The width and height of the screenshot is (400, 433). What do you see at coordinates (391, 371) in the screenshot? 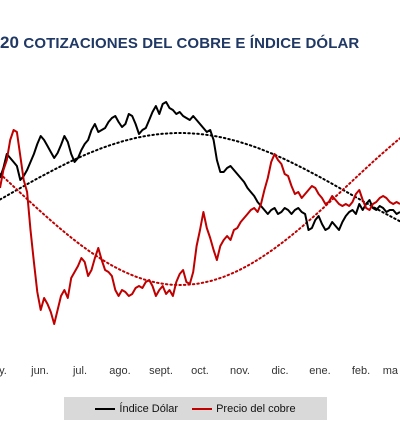
I see `x-tick-label: ma` at bounding box center [391, 371].